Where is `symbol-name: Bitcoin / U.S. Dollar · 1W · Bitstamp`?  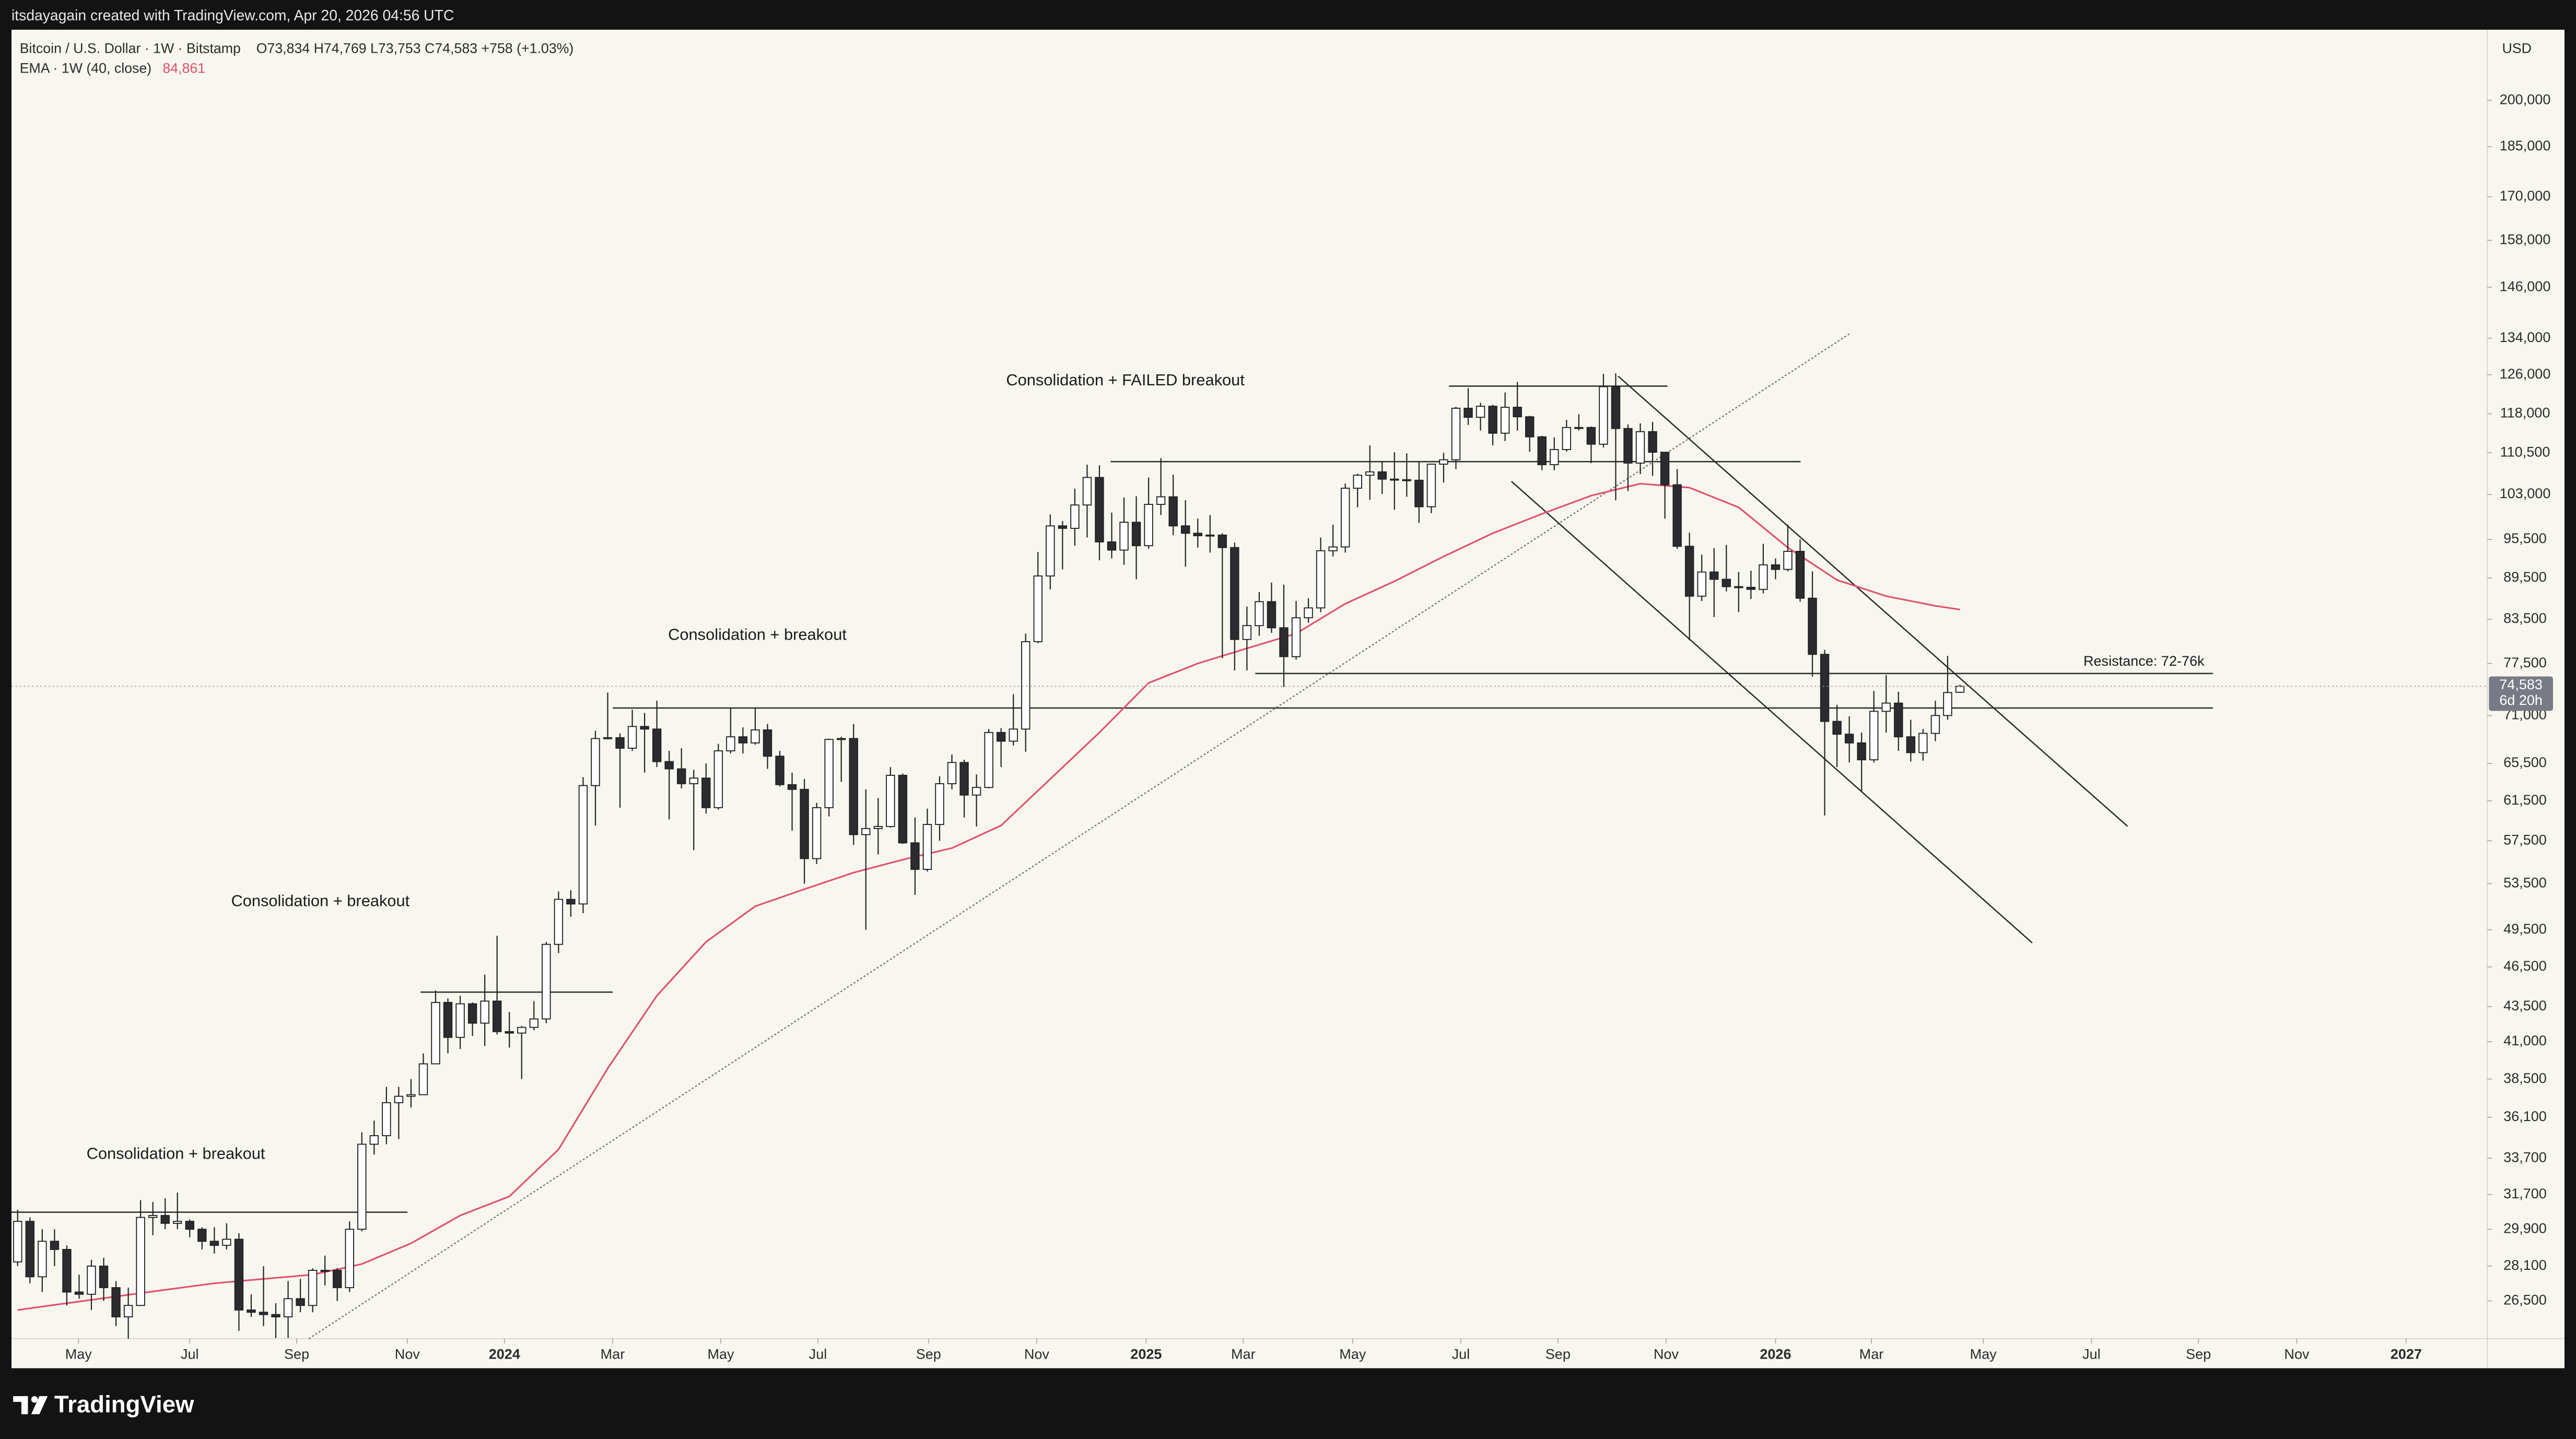
symbol-name: Bitcoin / U.S. Dollar · 1W · Bitstamp is located at coordinates (130, 48).